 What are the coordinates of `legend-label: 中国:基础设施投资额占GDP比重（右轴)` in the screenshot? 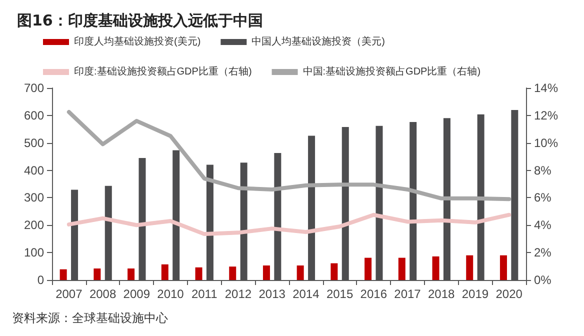 It's located at (391, 72).